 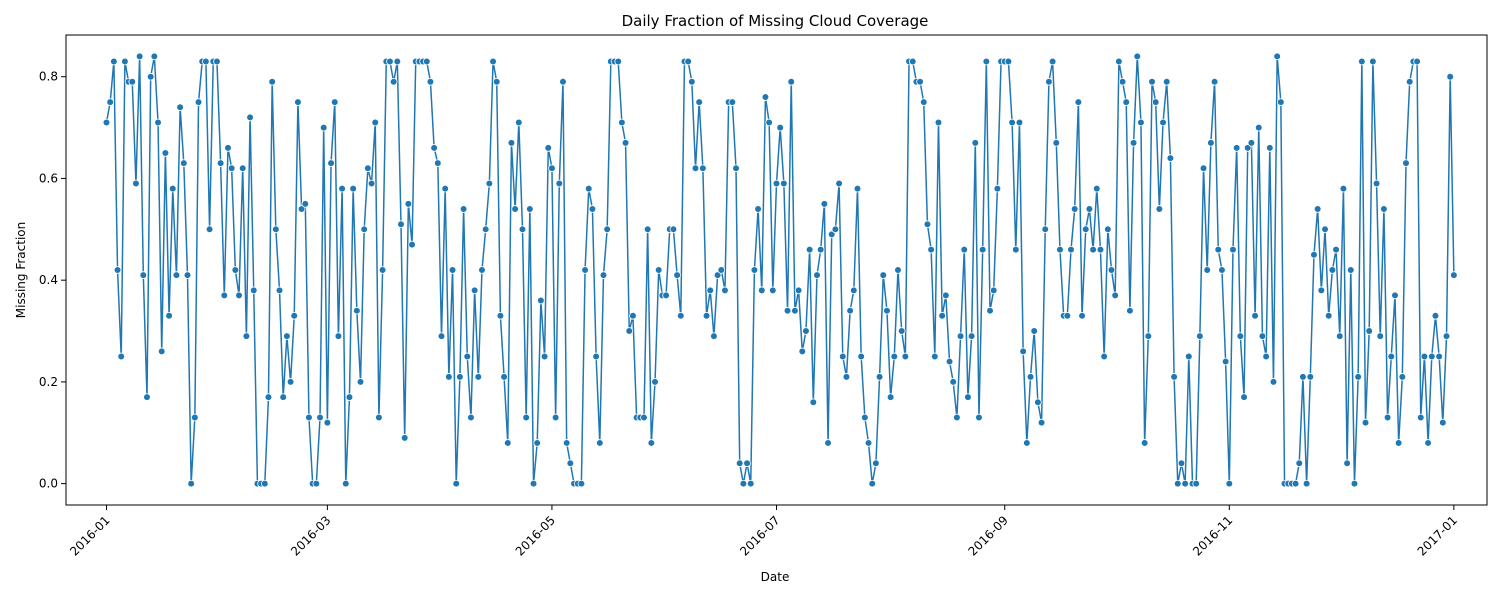 I want to click on x-axis-label: Date, so click(x=775, y=577).